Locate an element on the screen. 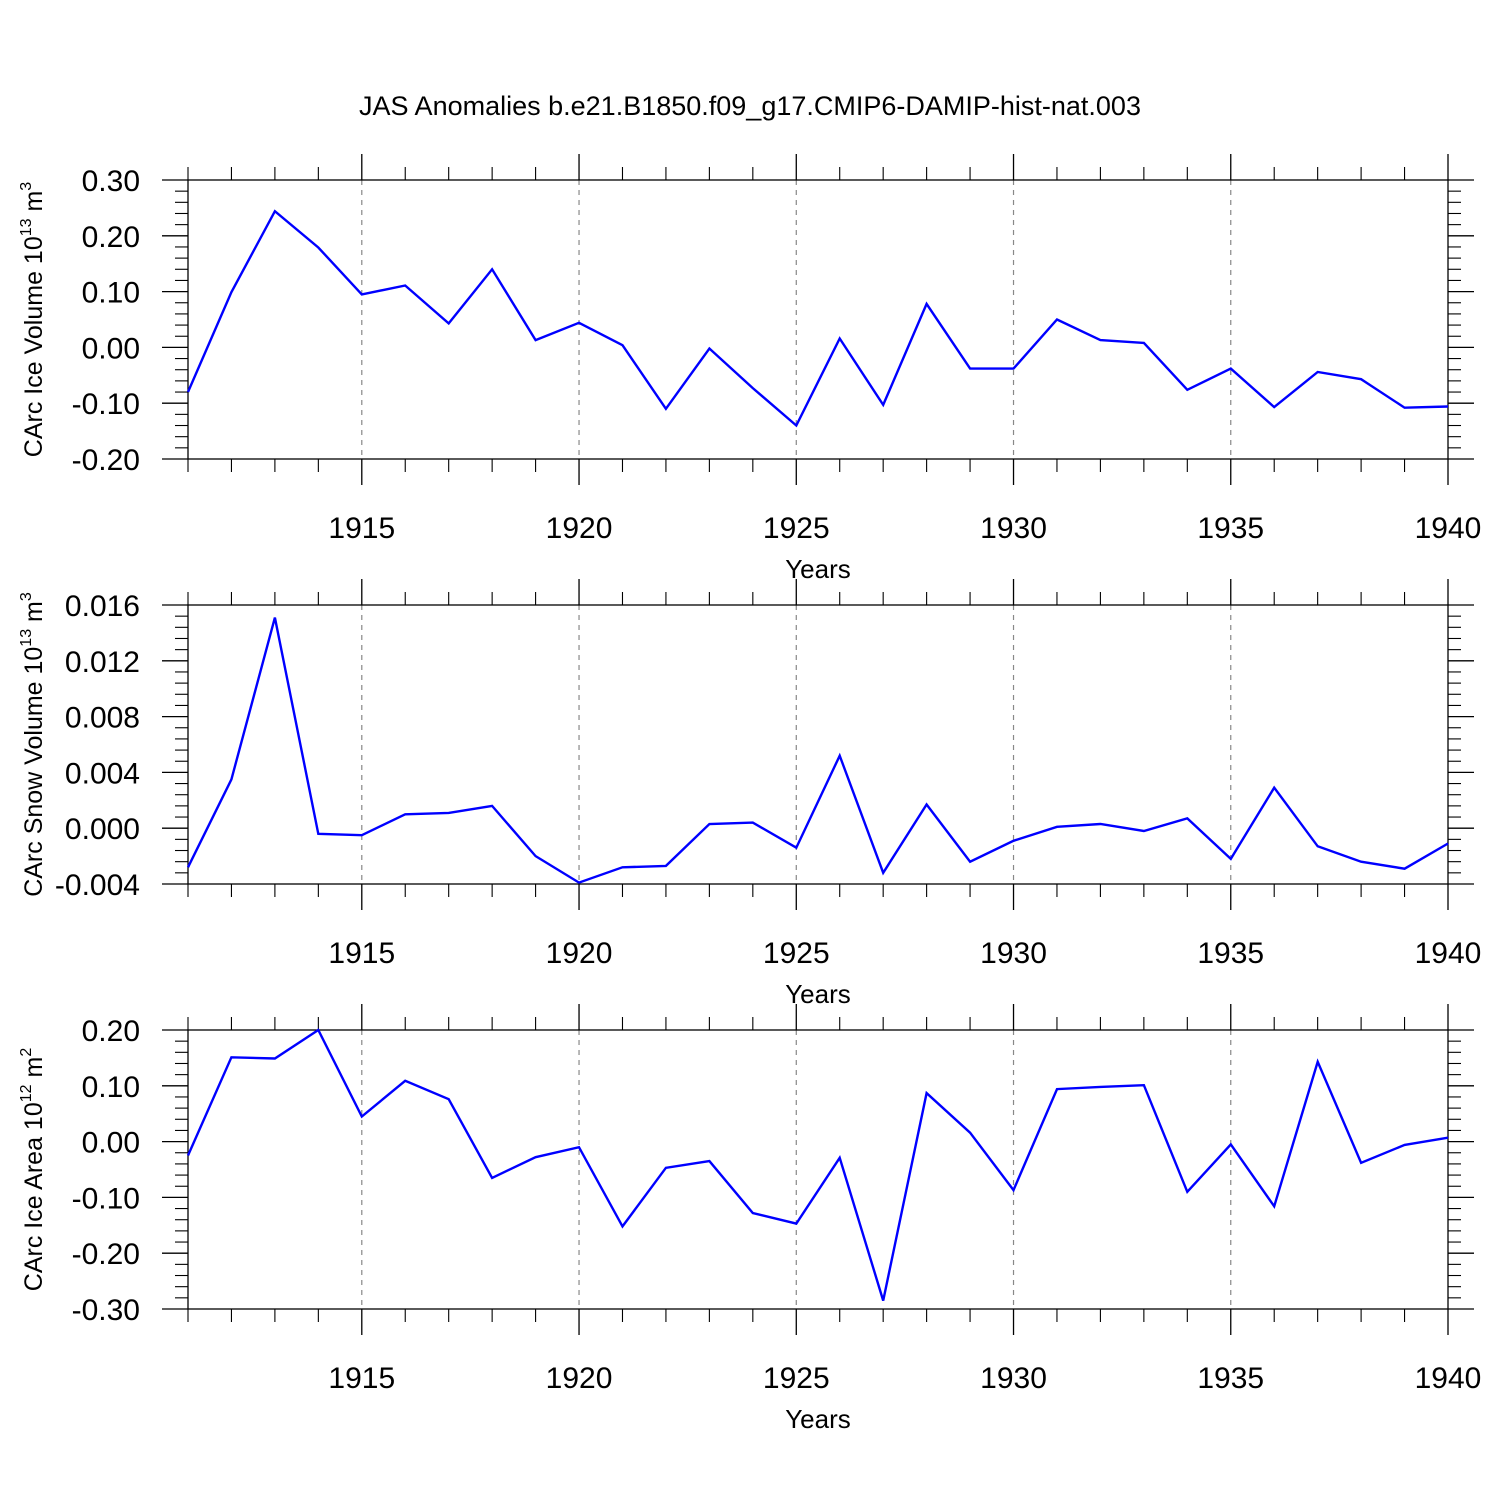 This screenshot has height=1500, width=1500. y-tick-label: -0.004 is located at coordinates (97, 885).